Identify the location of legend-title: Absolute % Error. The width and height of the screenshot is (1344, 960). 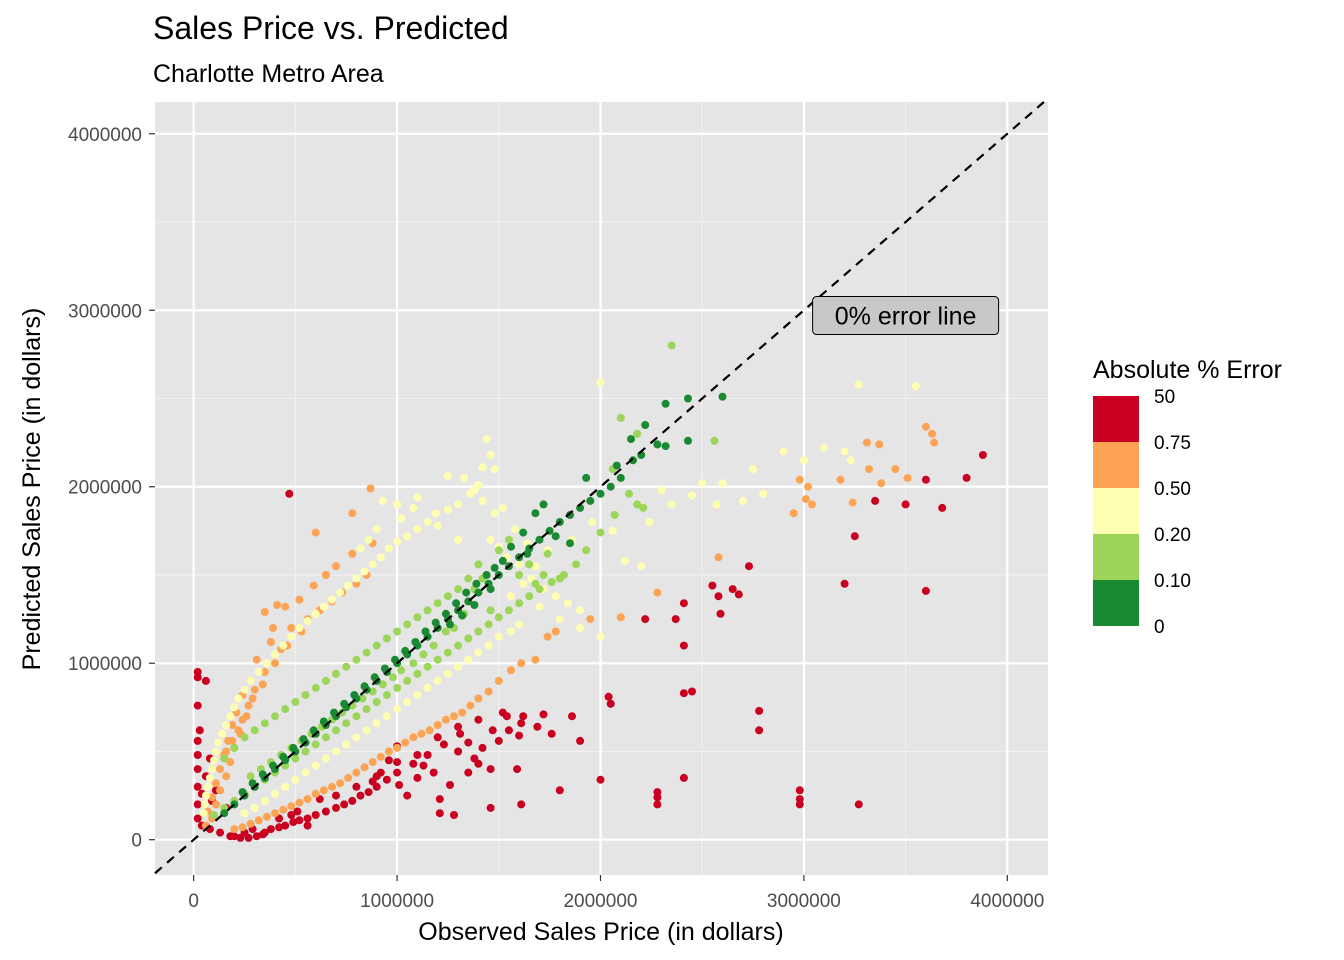
(1187, 370).